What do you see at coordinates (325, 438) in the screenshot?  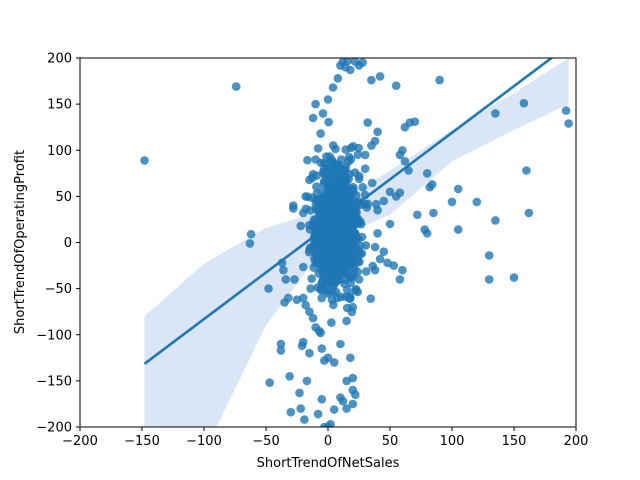 I see `x-axis-ticks: −200 −150 −100 −50 0 50 100 150 200` at bounding box center [325, 438].